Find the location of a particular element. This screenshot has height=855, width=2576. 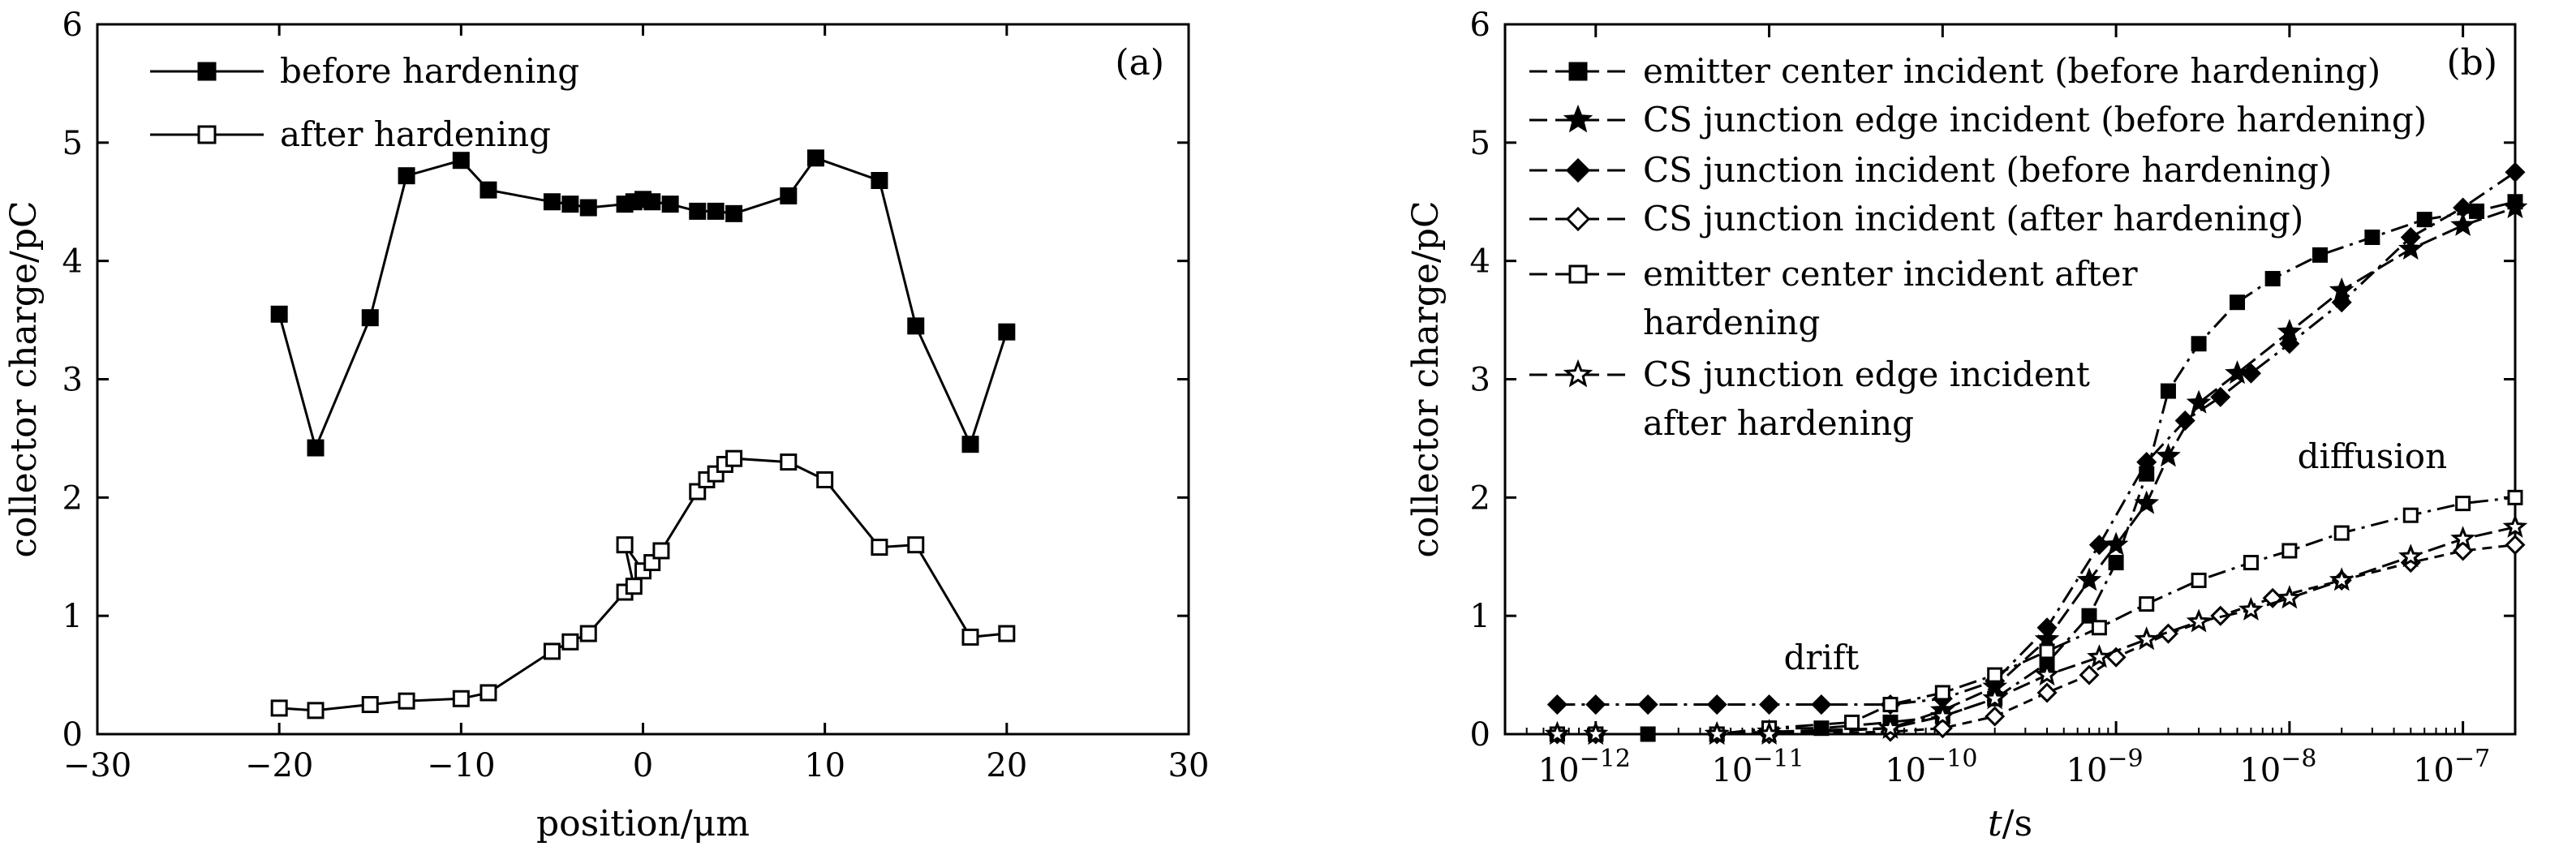

legend-label: CS junction incident (before hardening) is located at coordinates (1988, 170).